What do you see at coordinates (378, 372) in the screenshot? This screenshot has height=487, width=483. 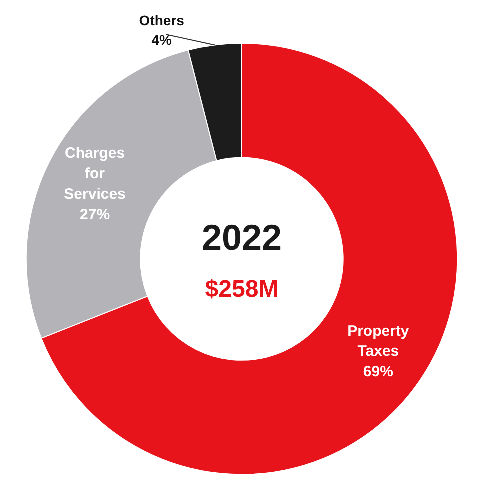 I see `data-label: 69%` at bounding box center [378, 372].